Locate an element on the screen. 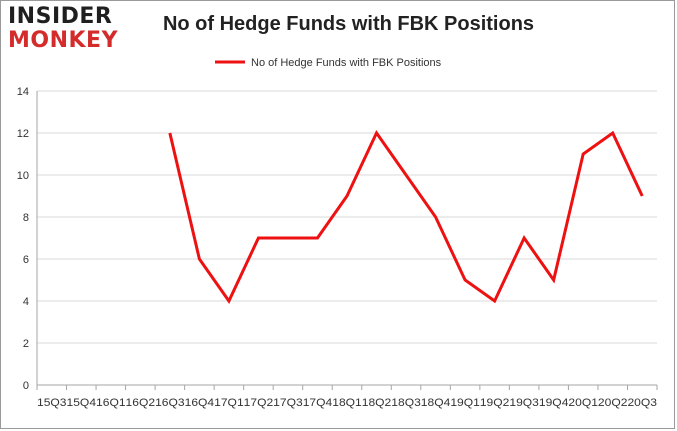 The image size is (677, 431). x-tick-label-18Q1: 18Q1 is located at coordinates (347, 403).